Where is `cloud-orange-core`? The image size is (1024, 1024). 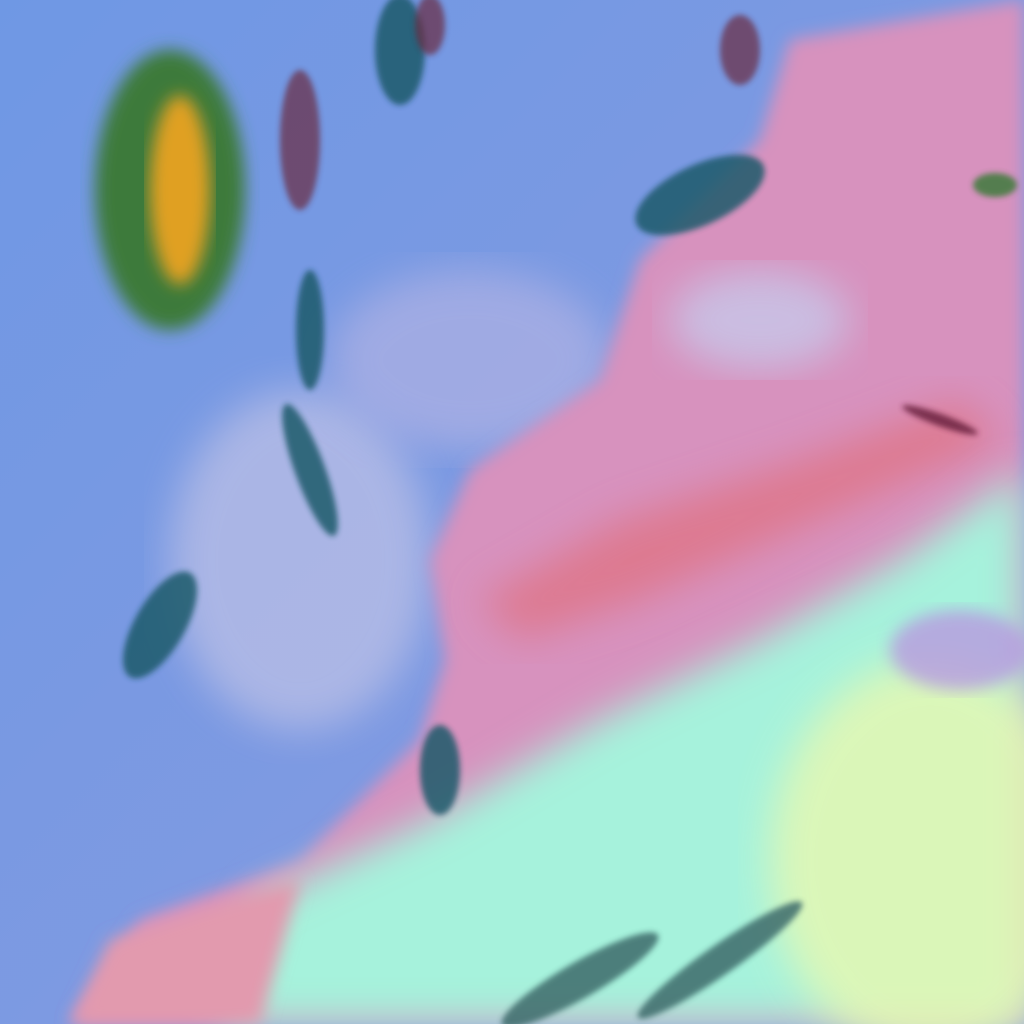
cloud-orange-core is located at coordinates (180, 190).